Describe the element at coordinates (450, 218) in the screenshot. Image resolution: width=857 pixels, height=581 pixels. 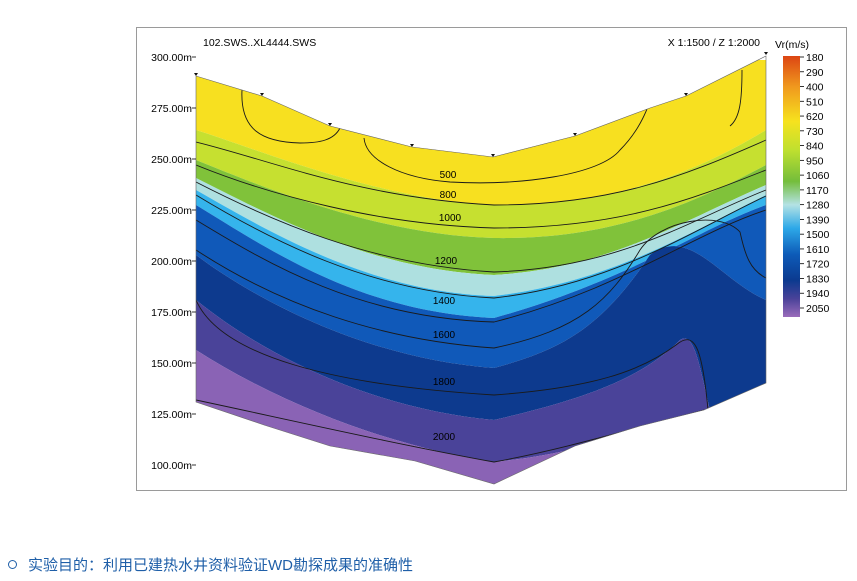
I see `contour-label: 1000` at that location.